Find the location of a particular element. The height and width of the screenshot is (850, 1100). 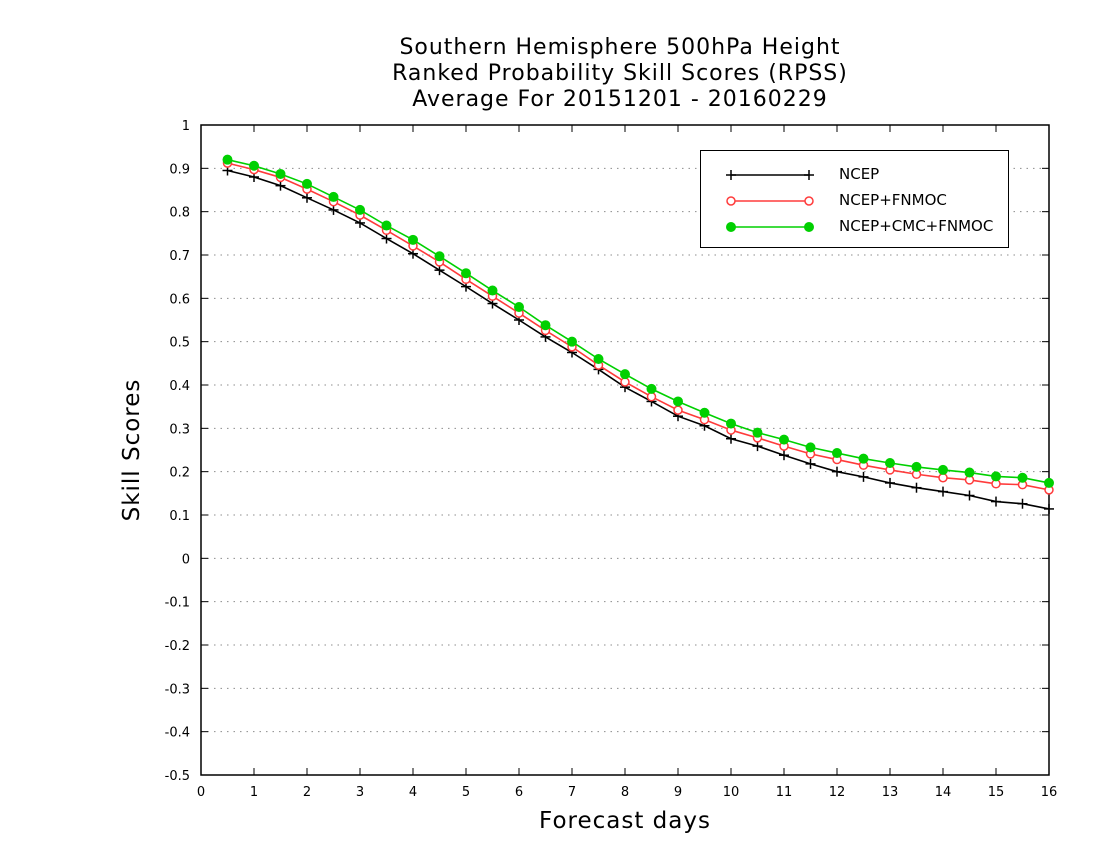

legend-item-ncep-cmc-fnmoc: NCEP+CMC+FNMOC is located at coordinates (855, 227).